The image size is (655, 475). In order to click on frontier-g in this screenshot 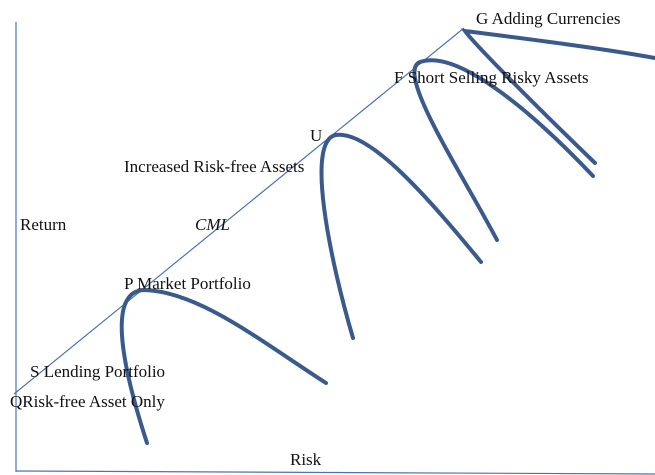, I will do `click(557, 96)`.